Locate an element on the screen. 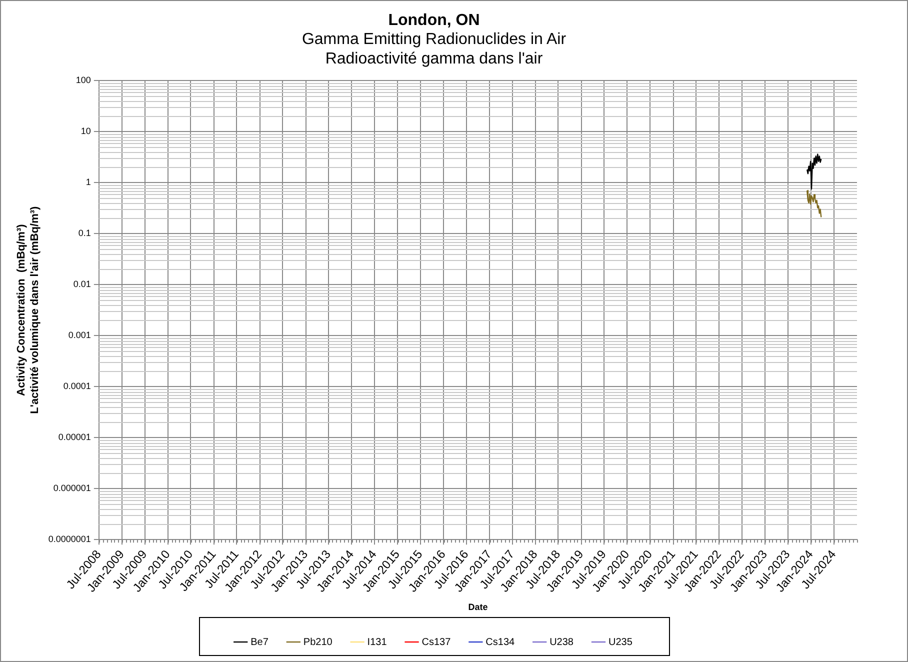  y-tick-label: 0.1 is located at coordinates (84, 233).